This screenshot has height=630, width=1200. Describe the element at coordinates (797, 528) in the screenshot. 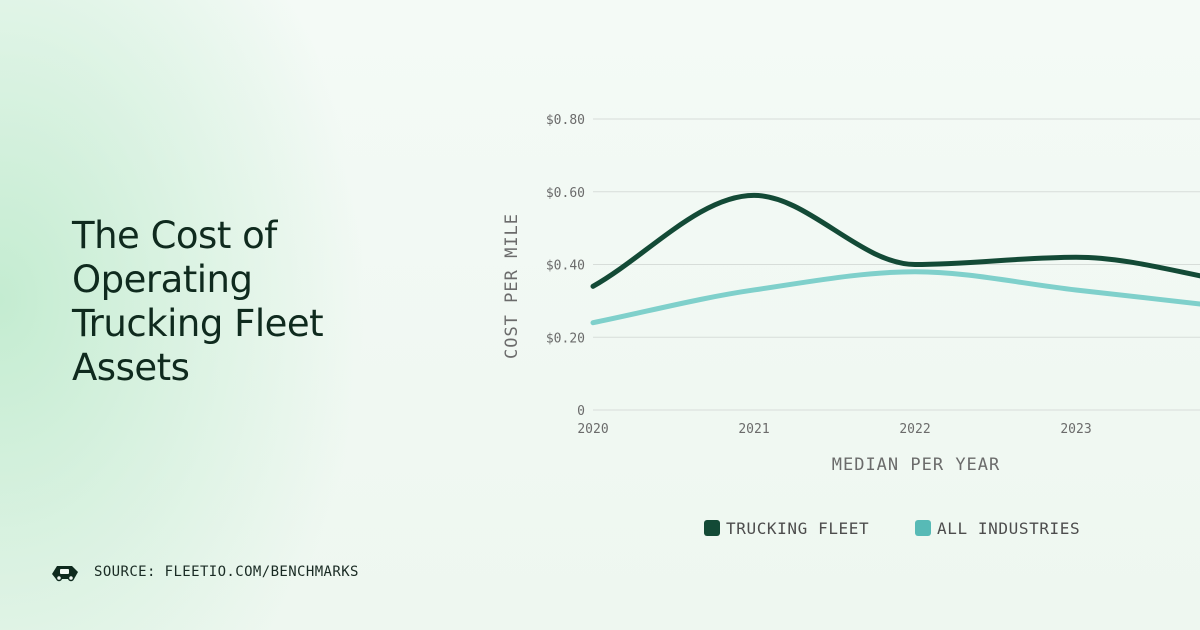

I see `legend-label: TRUCKING FLEET` at that location.